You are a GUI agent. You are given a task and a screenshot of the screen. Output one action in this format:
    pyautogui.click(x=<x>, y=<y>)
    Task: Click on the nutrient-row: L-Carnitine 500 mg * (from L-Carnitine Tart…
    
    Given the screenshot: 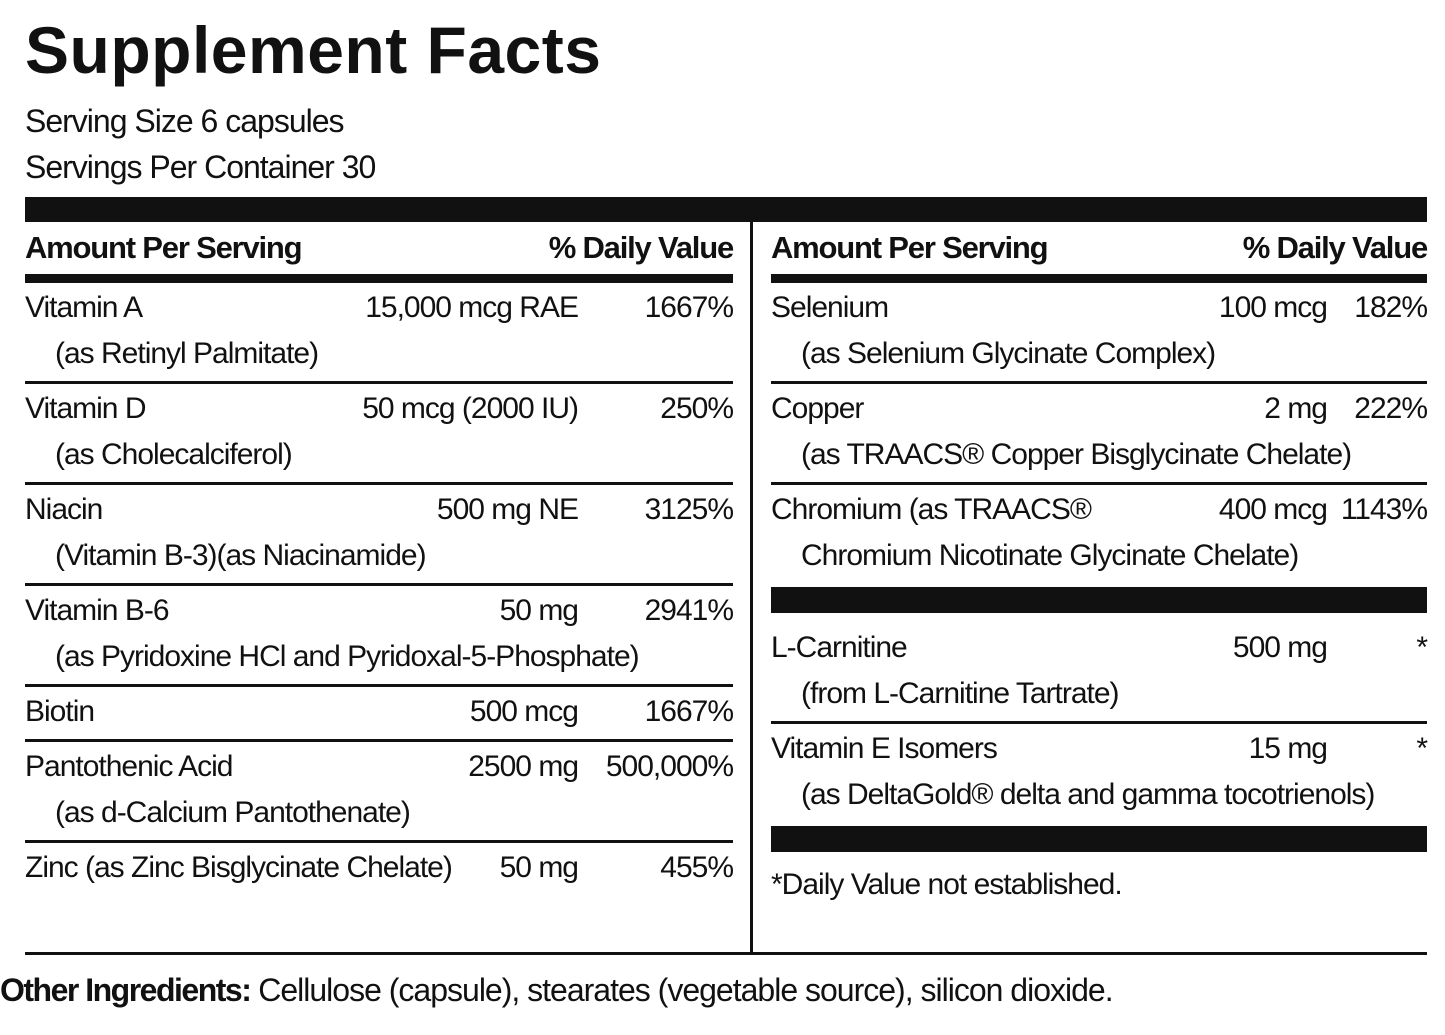 What is the action you would take?
    pyautogui.click(x=1099, y=673)
    